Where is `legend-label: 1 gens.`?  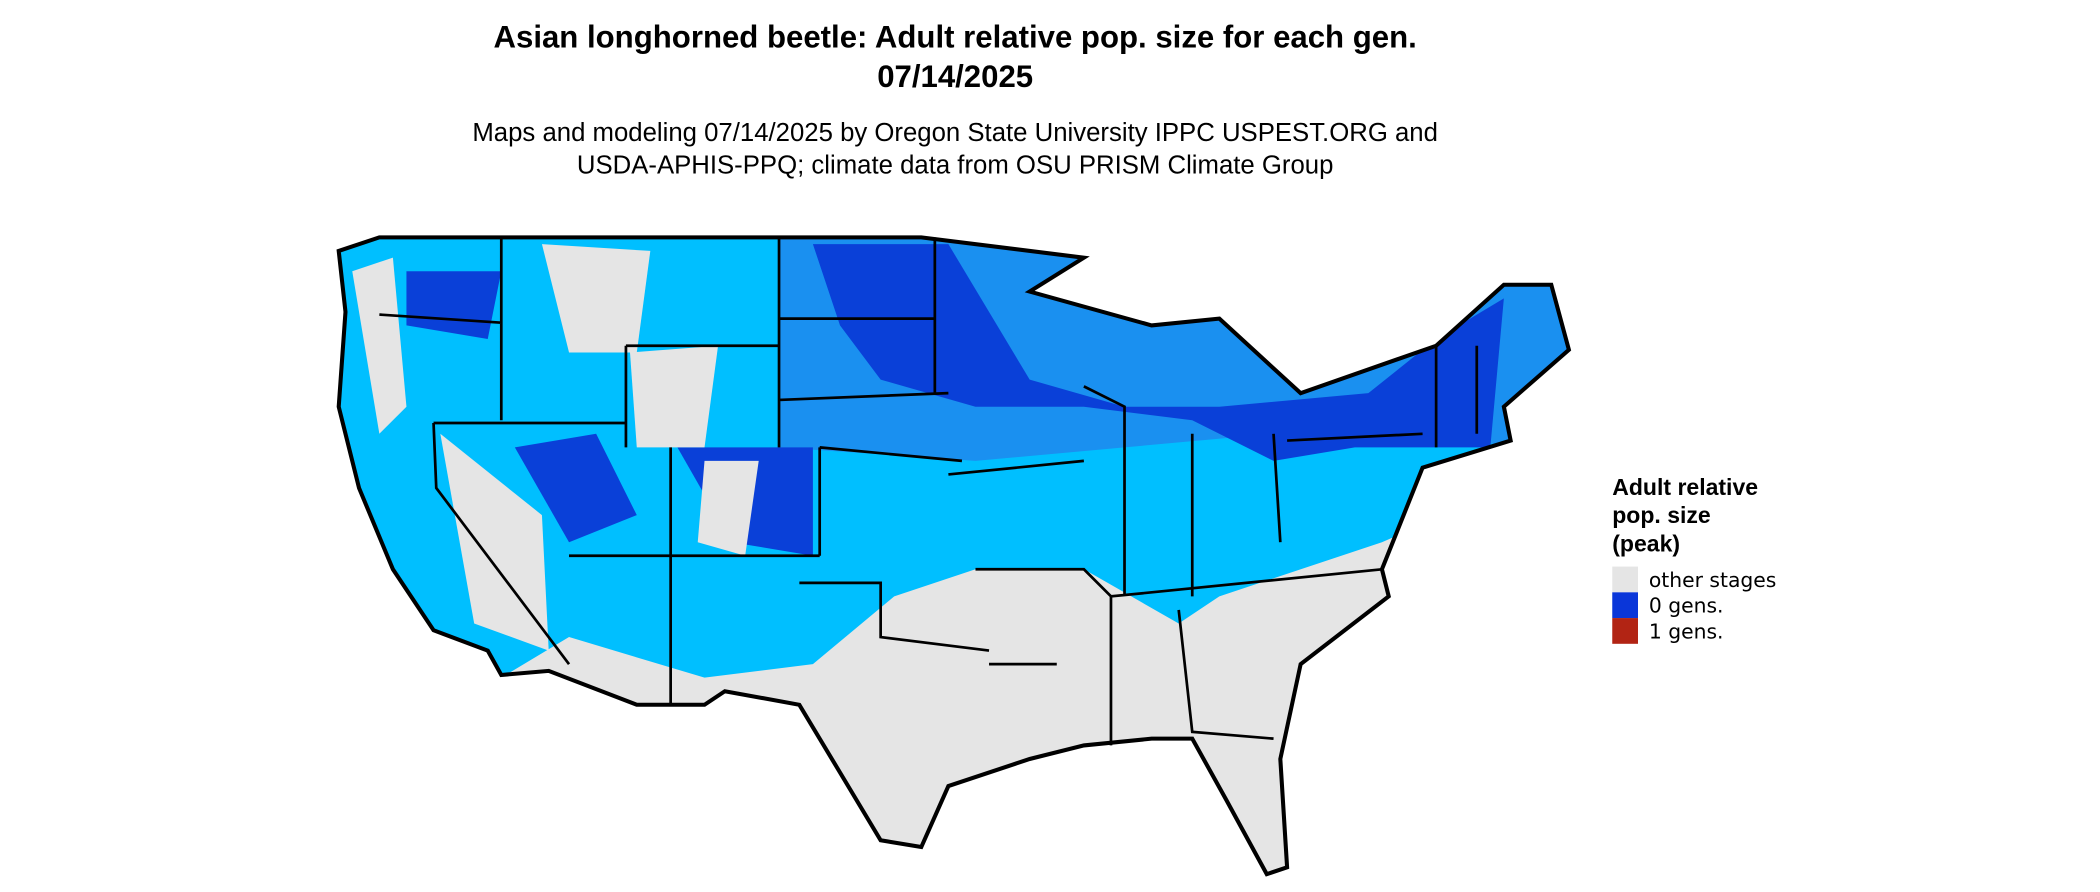 legend-label: 1 gens. is located at coordinates (1686, 631).